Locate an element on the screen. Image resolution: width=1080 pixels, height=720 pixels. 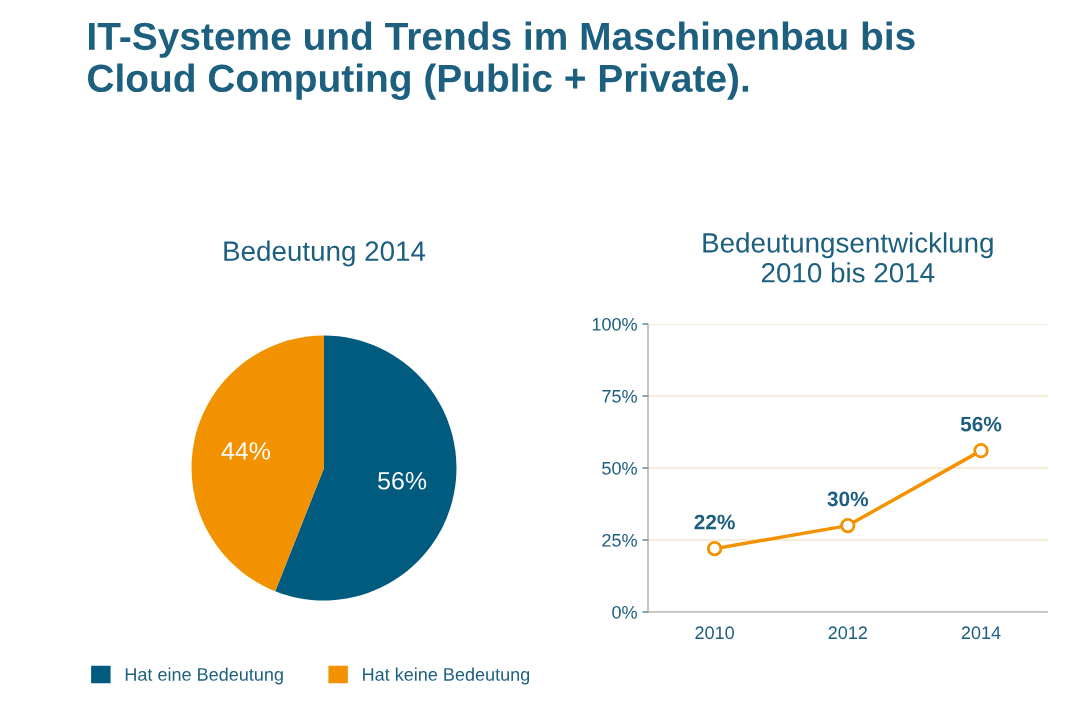
chart-subtitle: Bedeutung 2014 is located at coordinates (325, 253).